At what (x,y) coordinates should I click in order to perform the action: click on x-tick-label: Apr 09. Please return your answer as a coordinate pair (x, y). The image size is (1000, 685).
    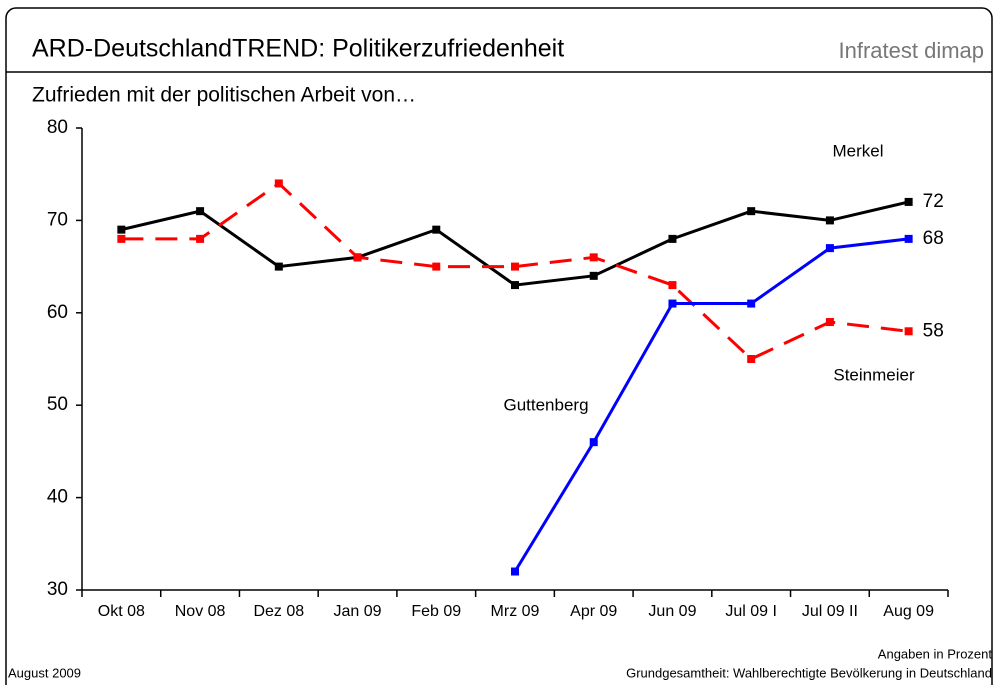
    Looking at the image, I should click on (593, 611).